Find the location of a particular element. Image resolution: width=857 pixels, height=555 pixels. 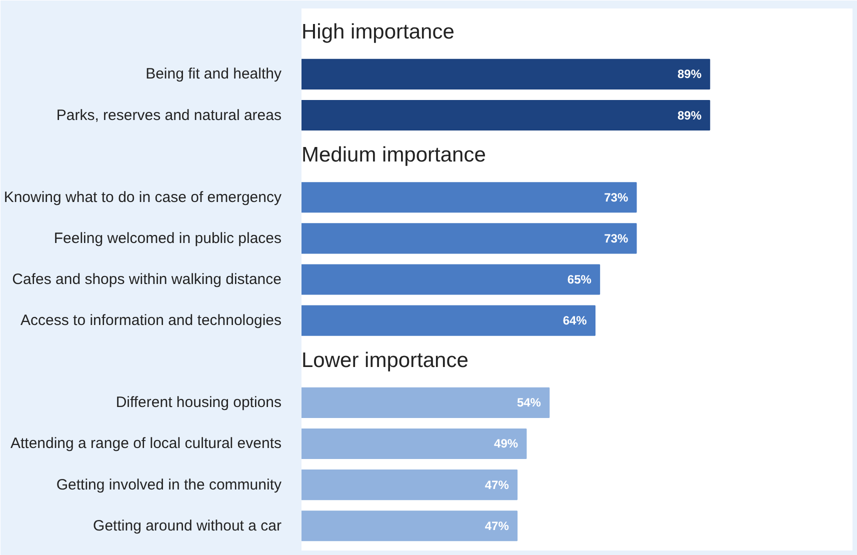

text: High importance is located at coordinates (378, 32).